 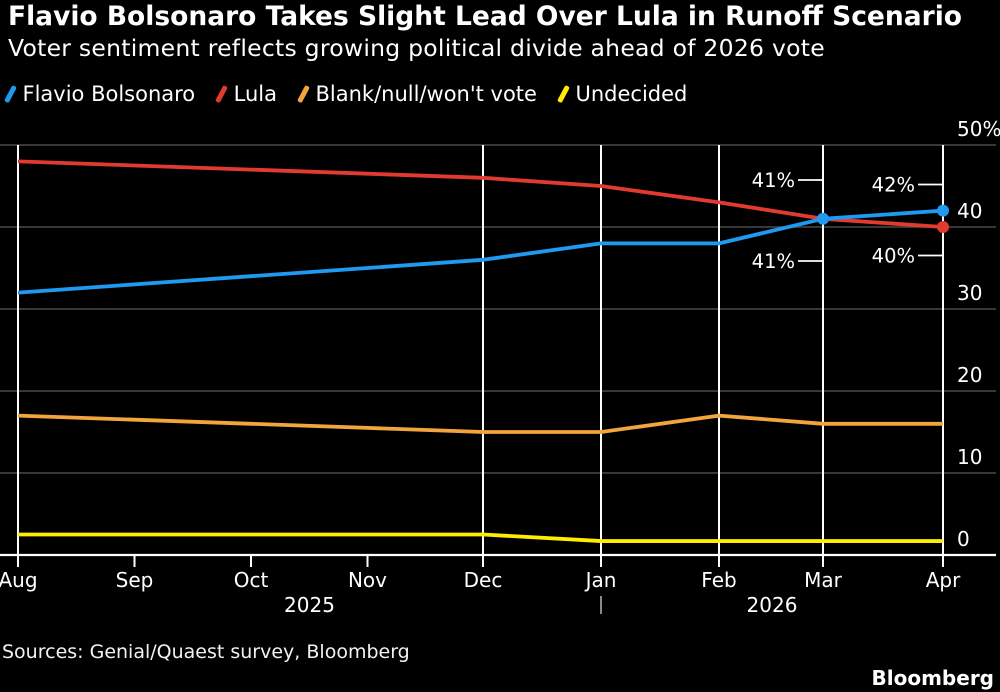 I want to click on legend-item: Undecided, so click(x=622, y=94).